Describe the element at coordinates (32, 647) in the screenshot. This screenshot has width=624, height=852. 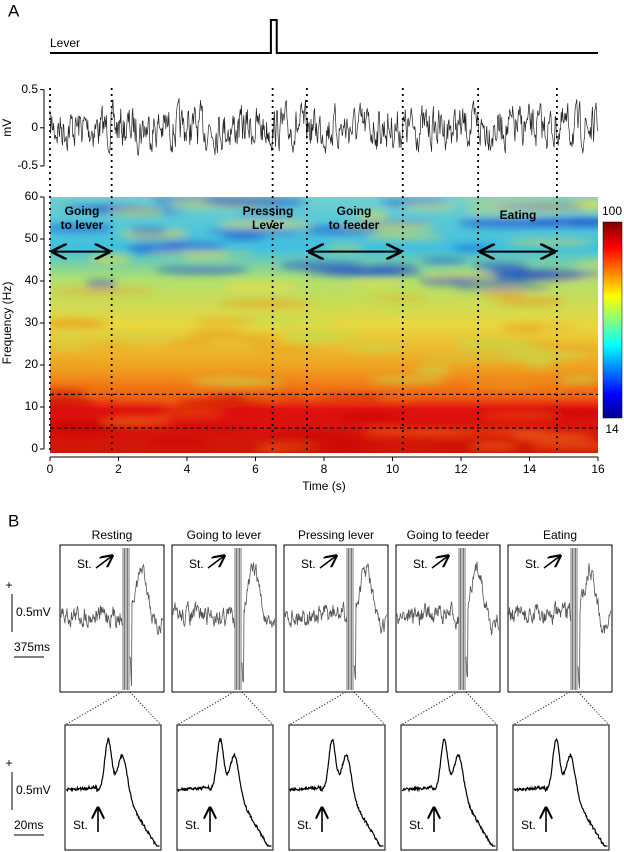
I see `scale-time: 375ms` at that location.